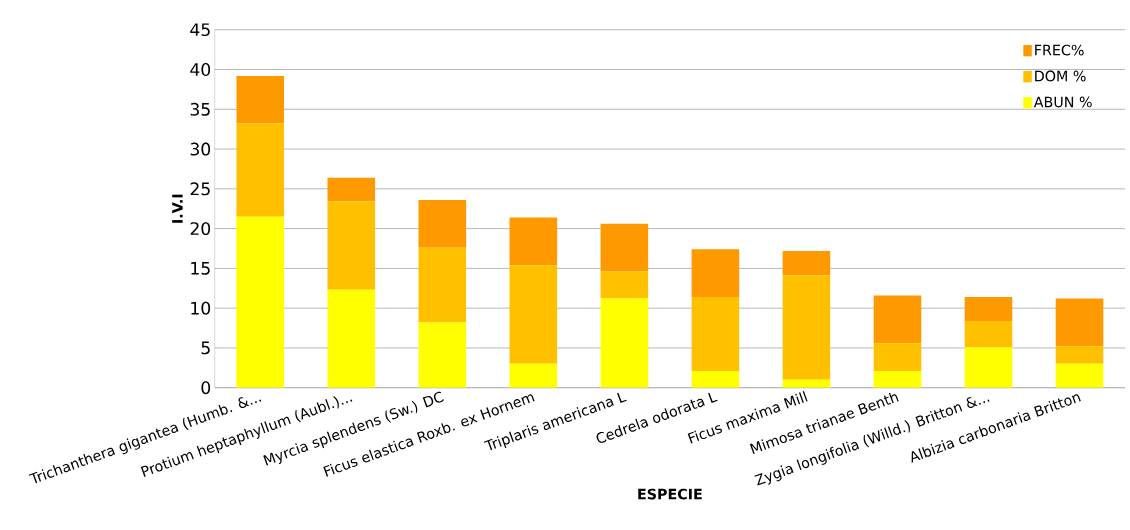 This screenshot has width=1130, height=530. What do you see at coordinates (200, 110) in the screenshot?
I see `y-tick-label: 35` at bounding box center [200, 110].